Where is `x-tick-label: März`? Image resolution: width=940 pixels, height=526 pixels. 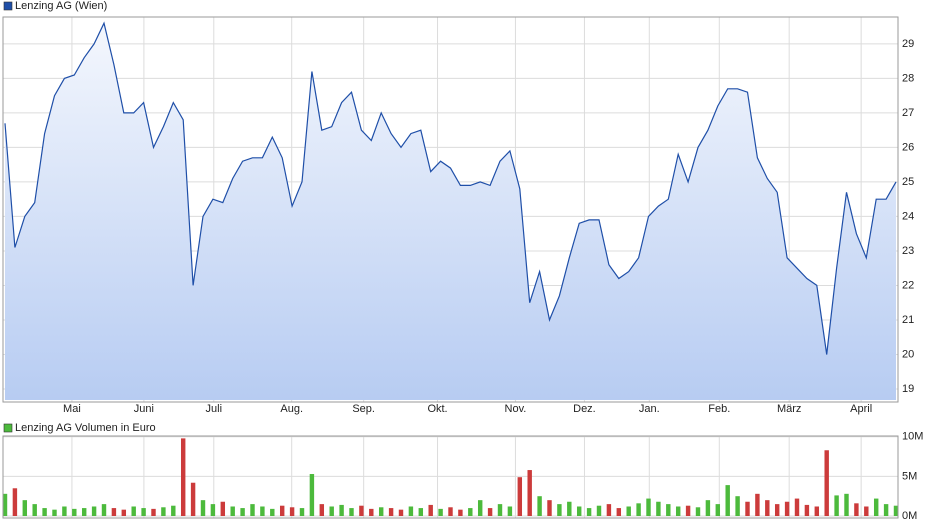 x-tick-label: März is located at coordinates (789, 409).